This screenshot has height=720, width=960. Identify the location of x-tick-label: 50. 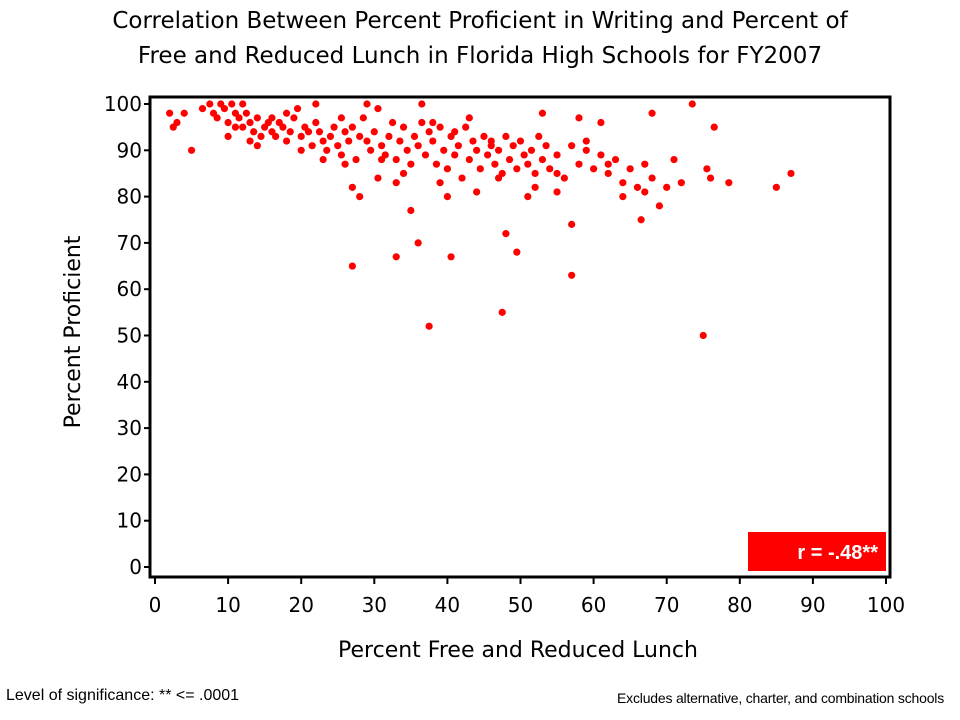
(520, 605).